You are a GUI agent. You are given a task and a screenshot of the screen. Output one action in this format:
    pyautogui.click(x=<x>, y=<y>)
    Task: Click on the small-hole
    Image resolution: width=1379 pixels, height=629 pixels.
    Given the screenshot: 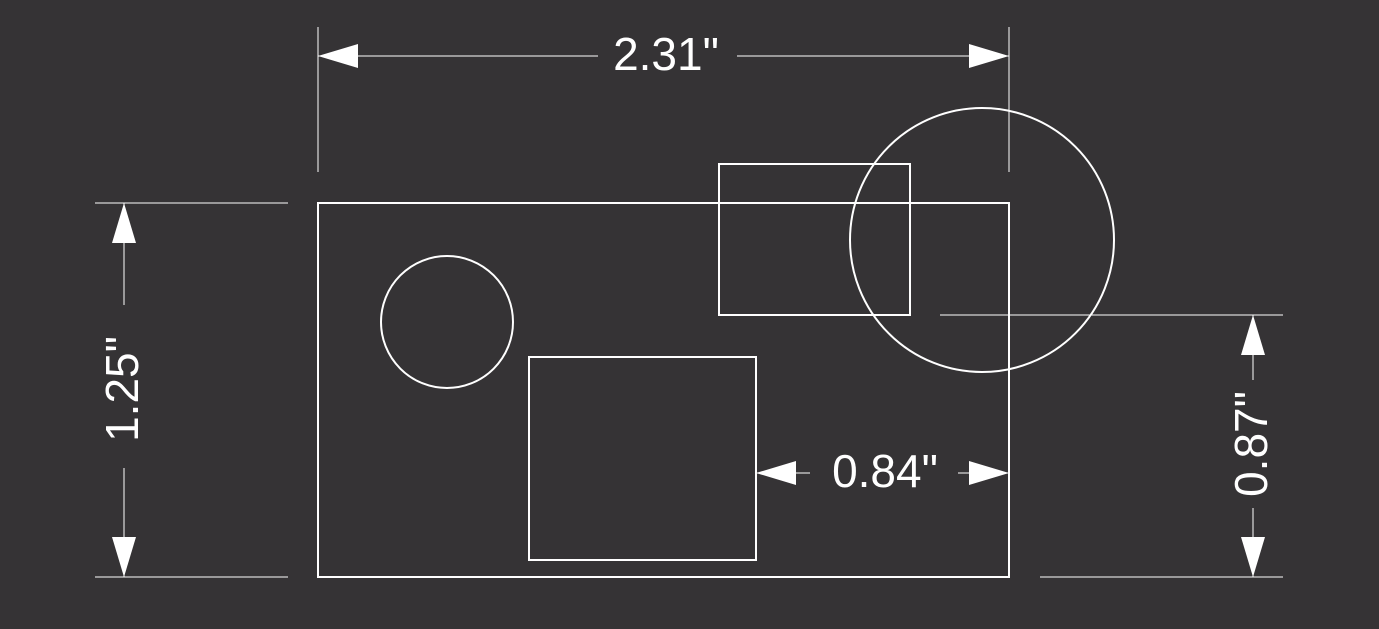 What is the action you would take?
    pyautogui.click(x=447, y=322)
    